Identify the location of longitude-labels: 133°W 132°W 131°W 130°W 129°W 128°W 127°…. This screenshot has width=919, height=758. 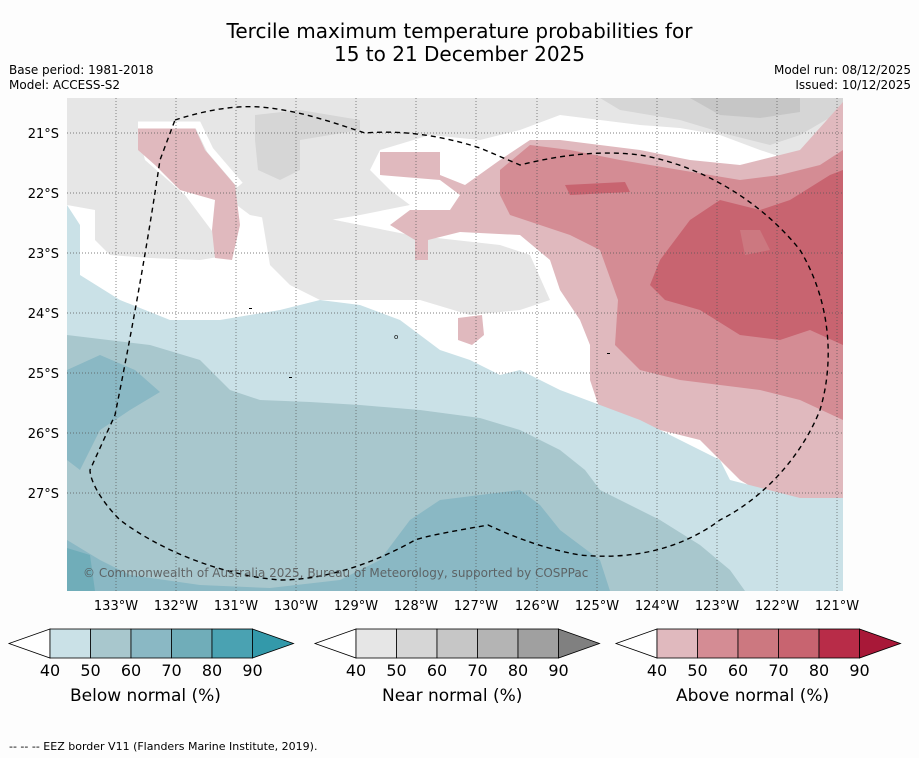
(476, 606).